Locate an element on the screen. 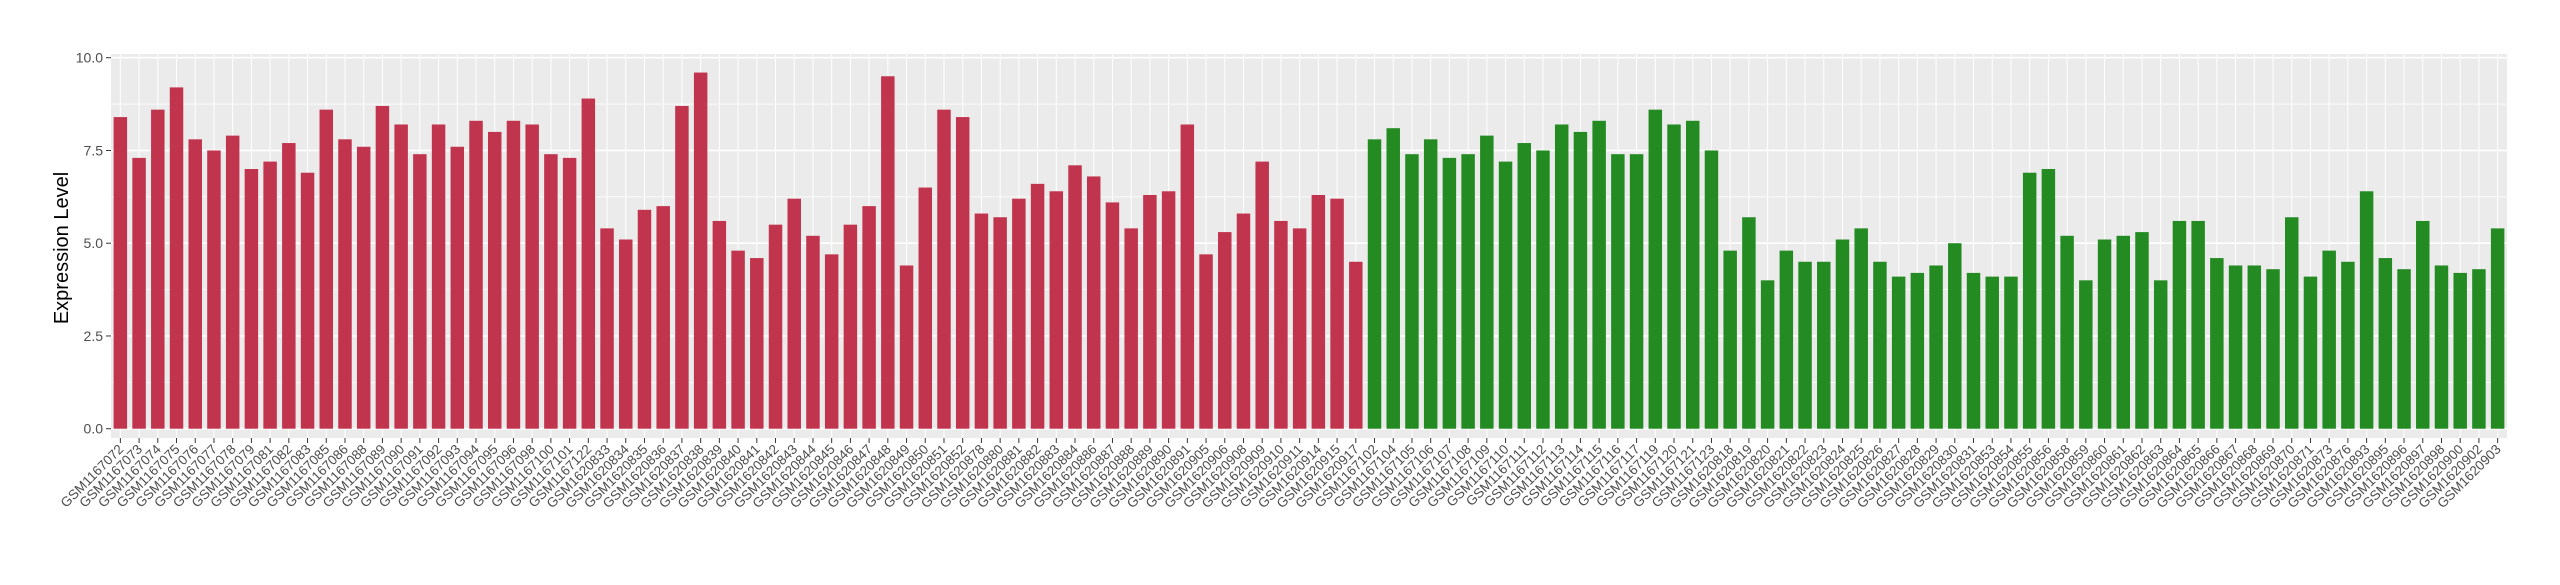 This screenshot has width=2560, height=585. y-tick-label: 7.5 is located at coordinates (94, 150).